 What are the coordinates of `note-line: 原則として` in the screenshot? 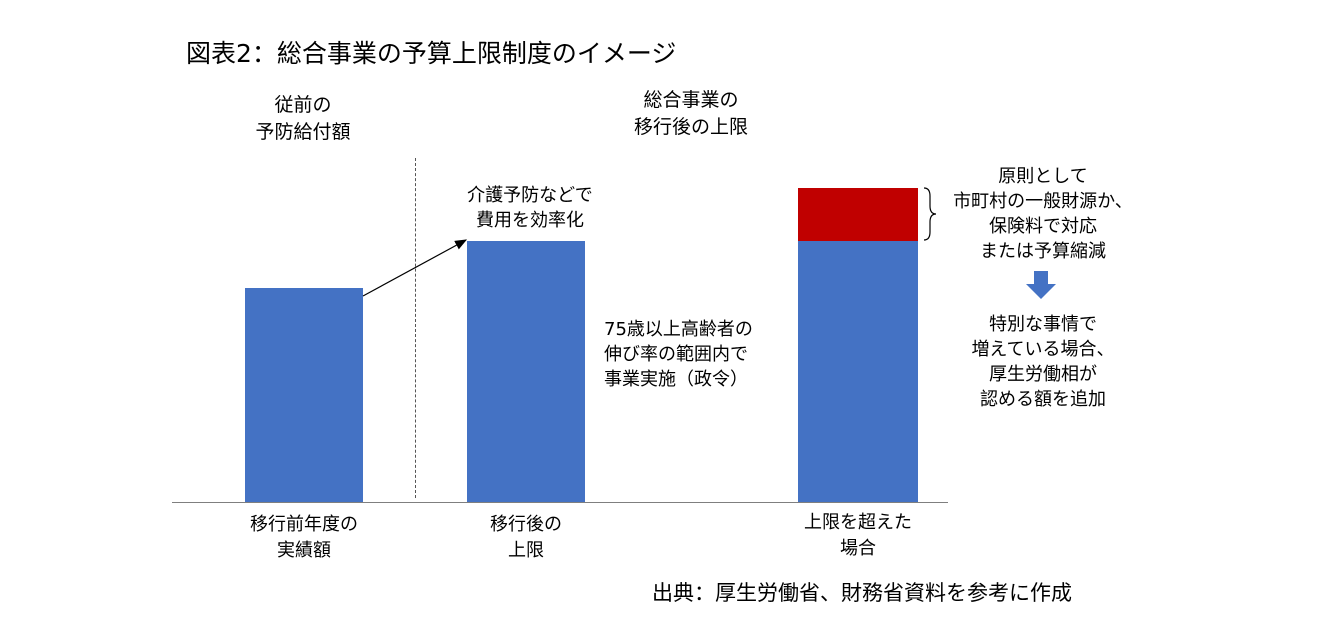 It's located at (1043, 176).